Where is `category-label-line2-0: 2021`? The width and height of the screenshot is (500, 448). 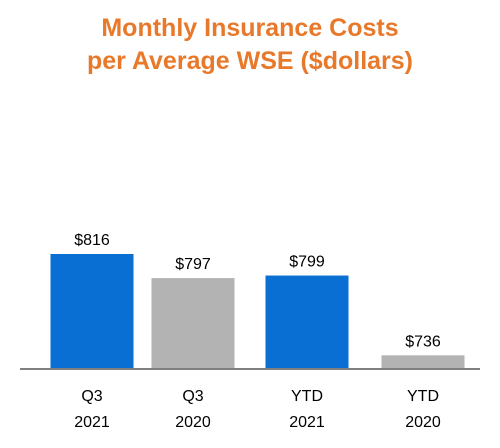 category-label-line2-0: 2021 is located at coordinates (92, 422).